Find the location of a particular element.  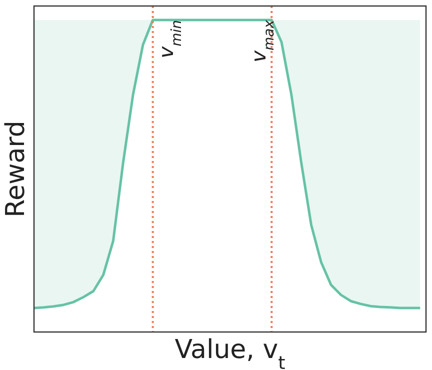

x-axis-title: Value, v$_{t}$ is located at coordinates (230, 352).